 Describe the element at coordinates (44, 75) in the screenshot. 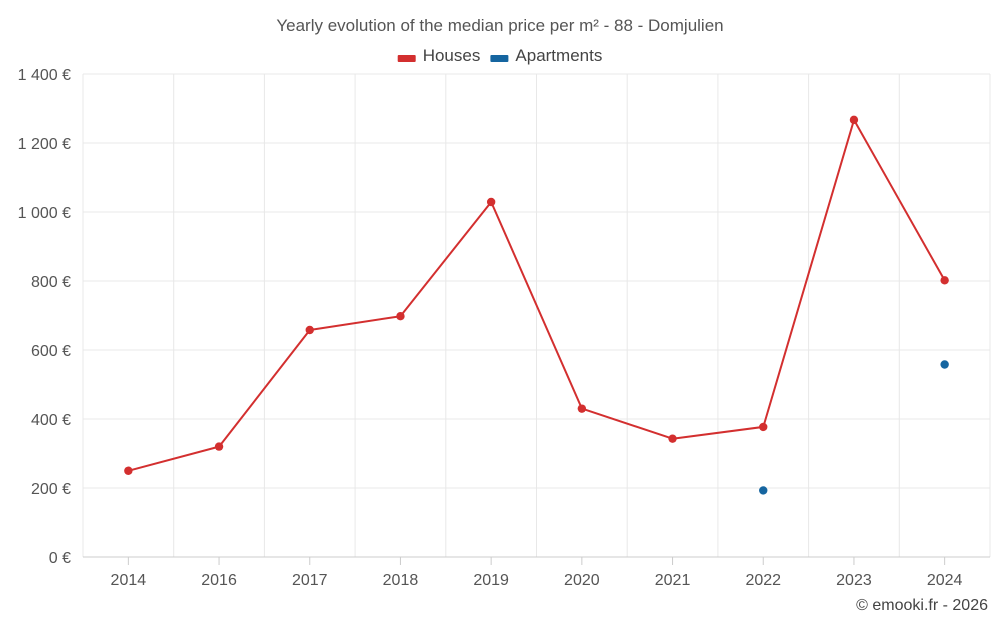

I see `y-tick-label: 1 400 €` at that location.